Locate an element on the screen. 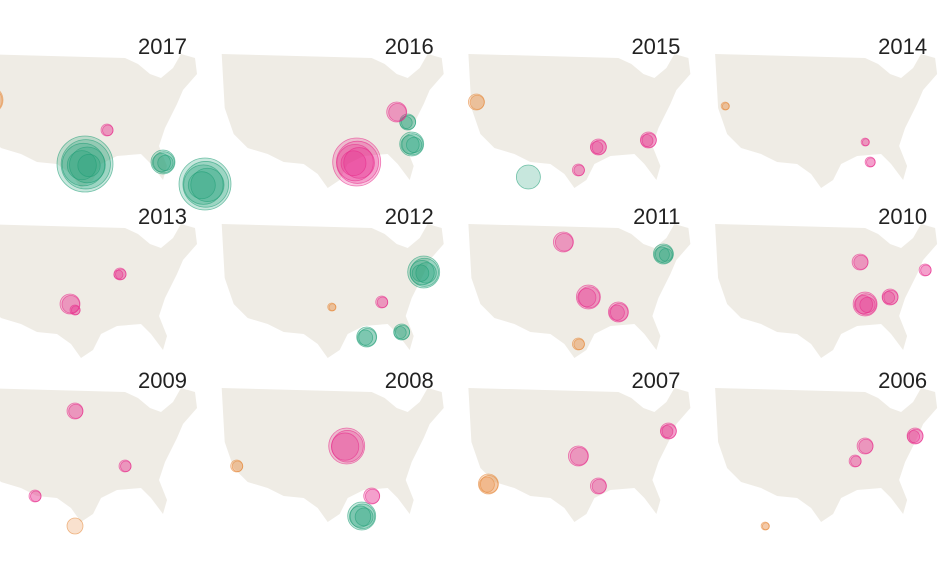  year-label: 2007 is located at coordinates (655, 380).